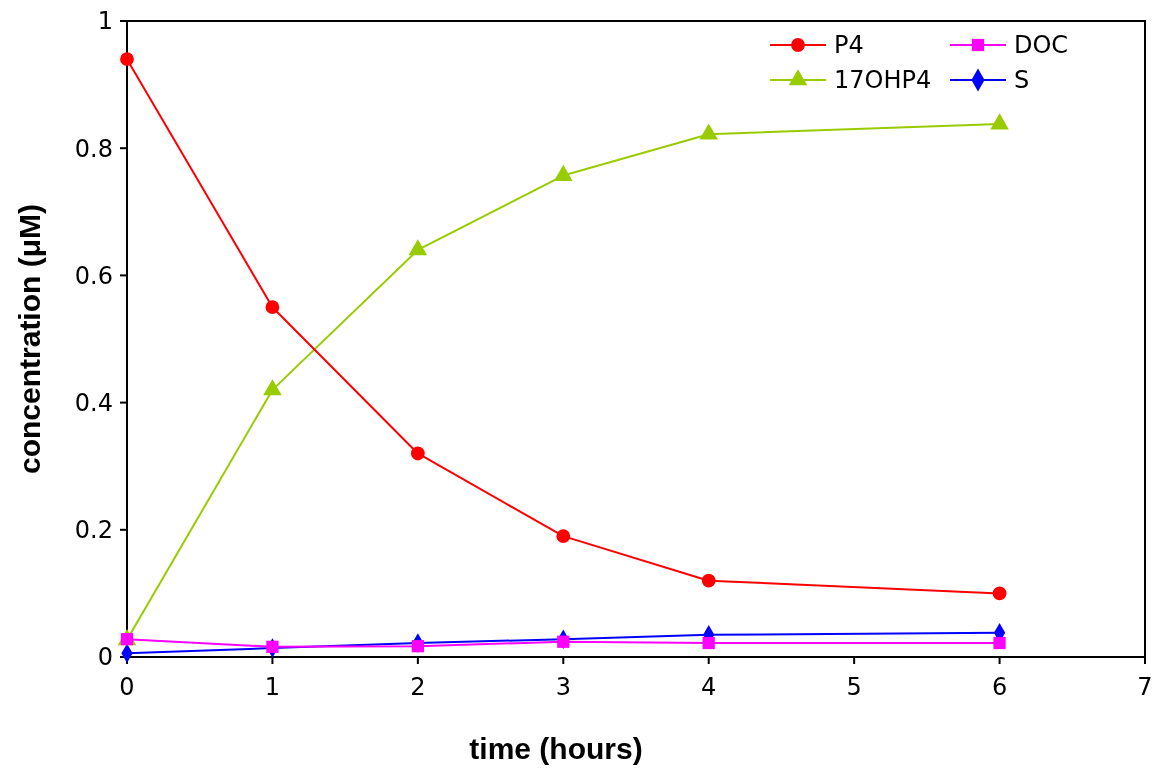 The image size is (1156, 771). Describe the element at coordinates (29, 339) in the screenshot. I see `y-axis-title: concentration (μM)` at that location.